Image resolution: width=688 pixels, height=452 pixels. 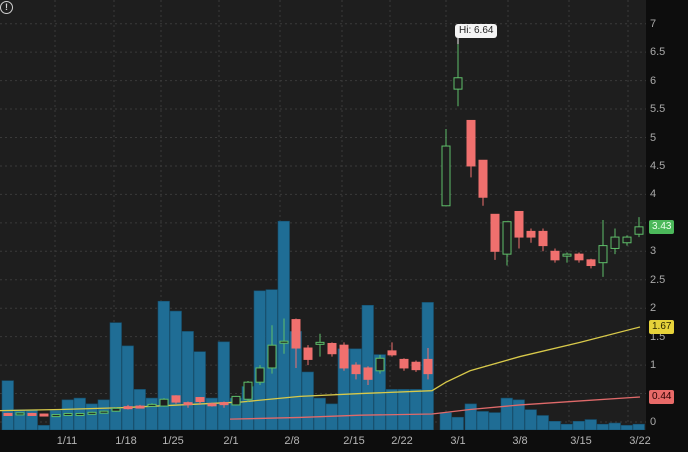 What do you see at coordinates (6, 7) in the screenshot?
I see `info-icon: !` at bounding box center [6, 7].